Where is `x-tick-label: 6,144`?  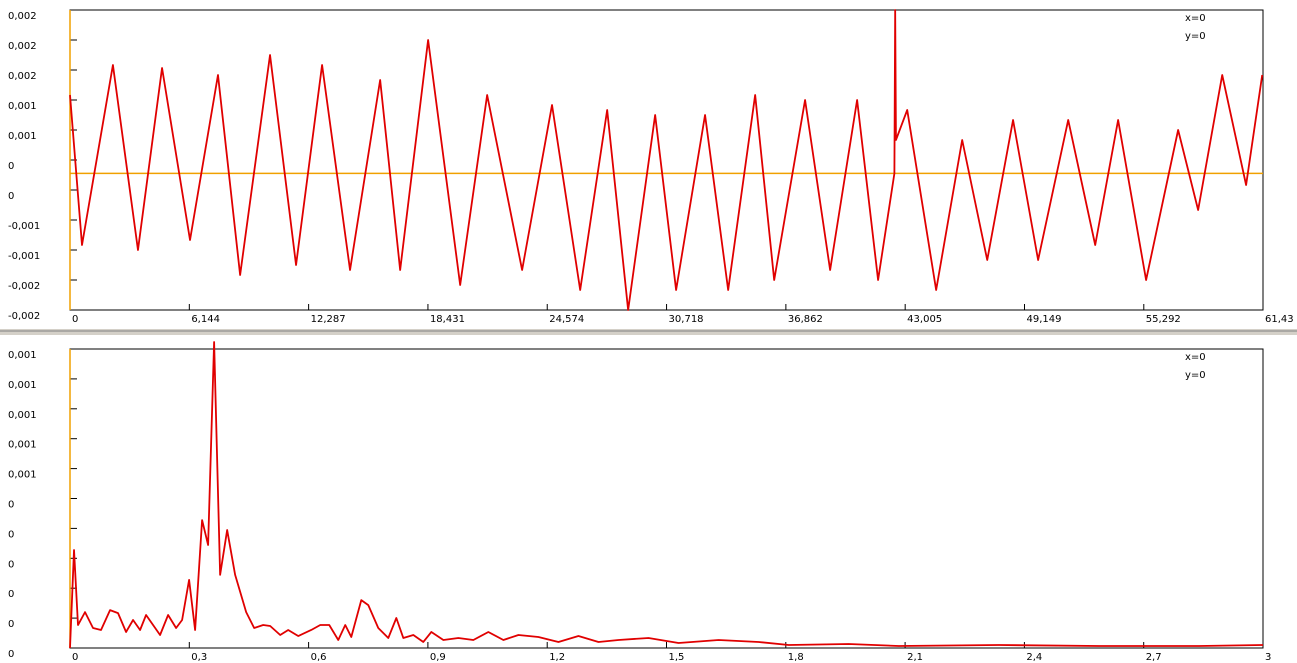 x-tick-label: 6,144 is located at coordinates (205, 319).